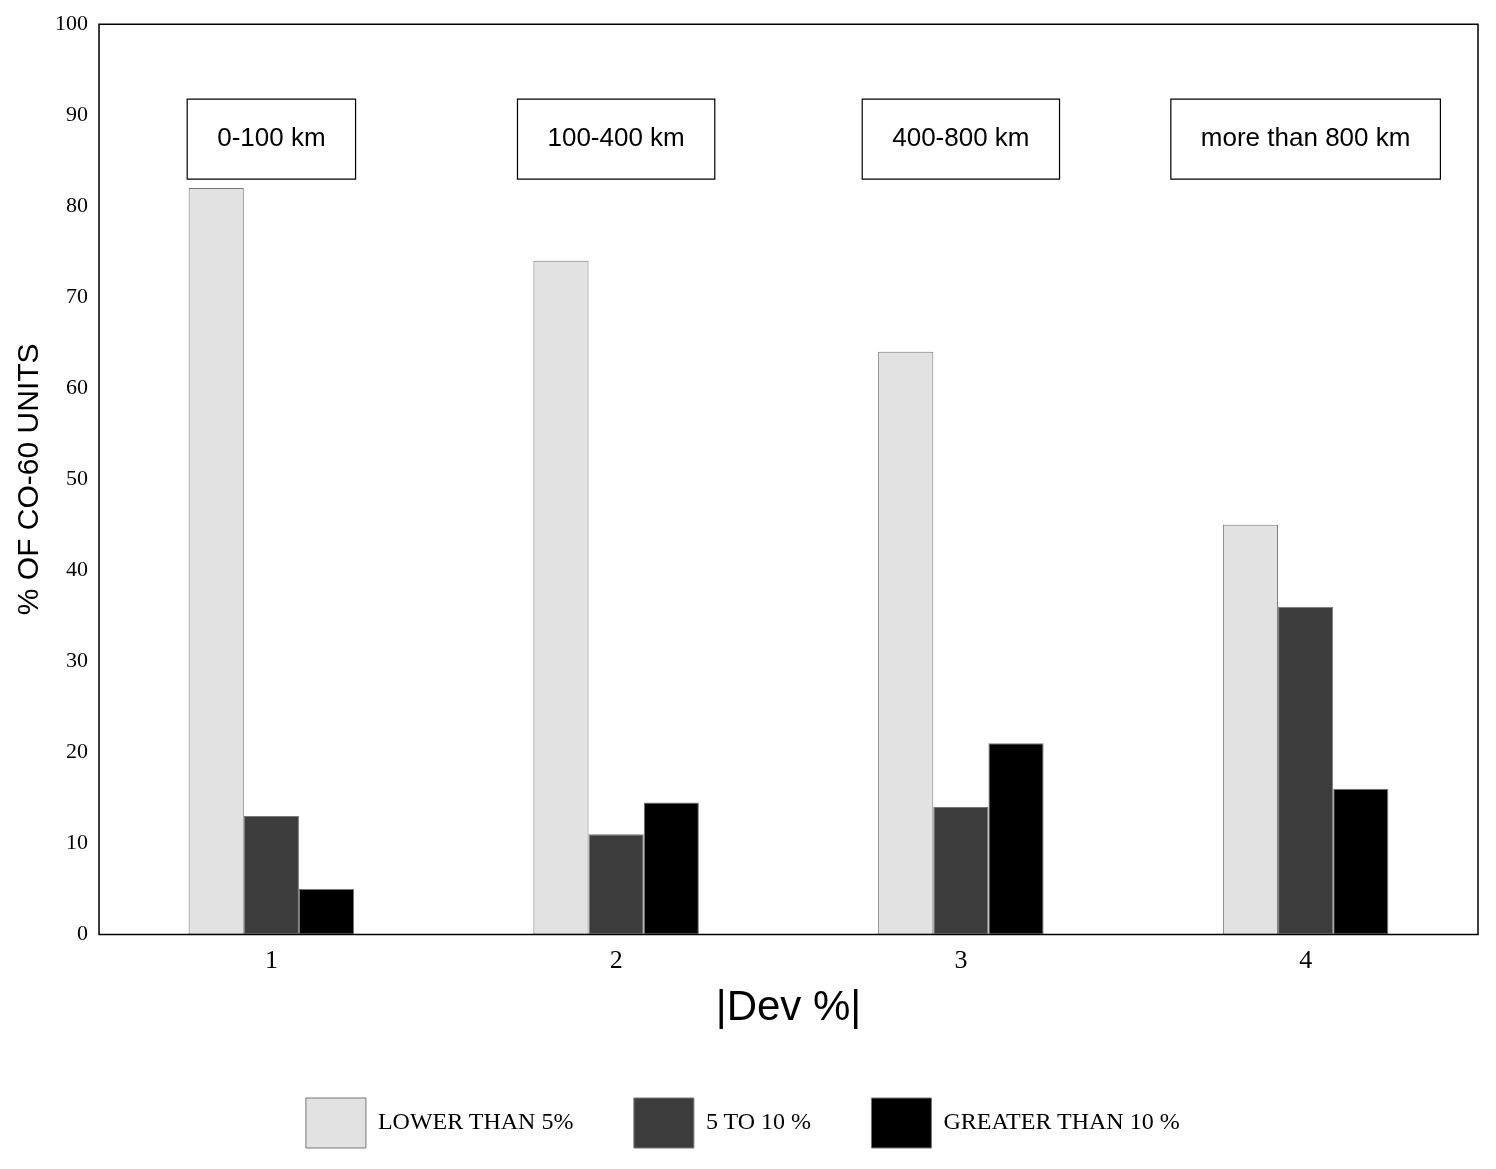 The width and height of the screenshot is (1496, 1169). I want to click on x-tick-label: 1, so click(271, 959).